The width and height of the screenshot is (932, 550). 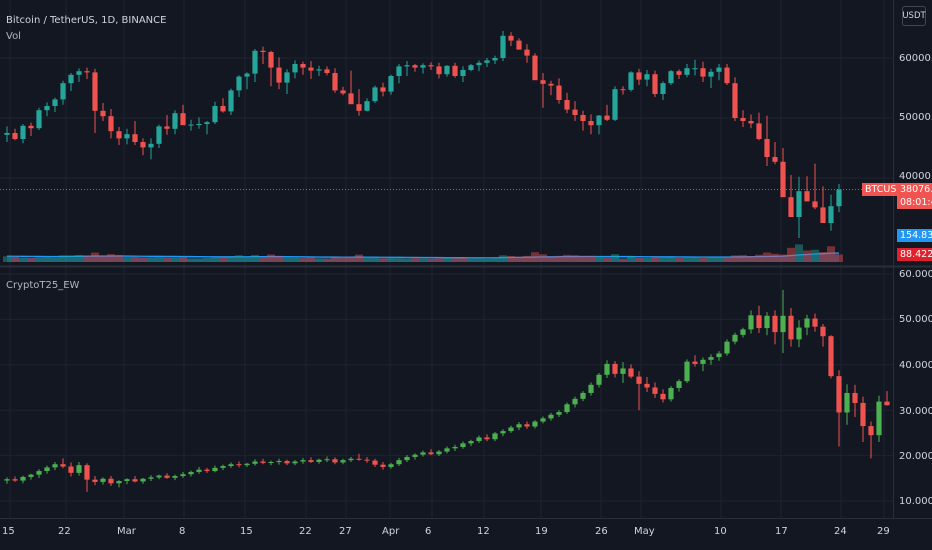 What do you see at coordinates (345, 531) in the screenshot?
I see `x-tick-label: 27` at bounding box center [345, 531].